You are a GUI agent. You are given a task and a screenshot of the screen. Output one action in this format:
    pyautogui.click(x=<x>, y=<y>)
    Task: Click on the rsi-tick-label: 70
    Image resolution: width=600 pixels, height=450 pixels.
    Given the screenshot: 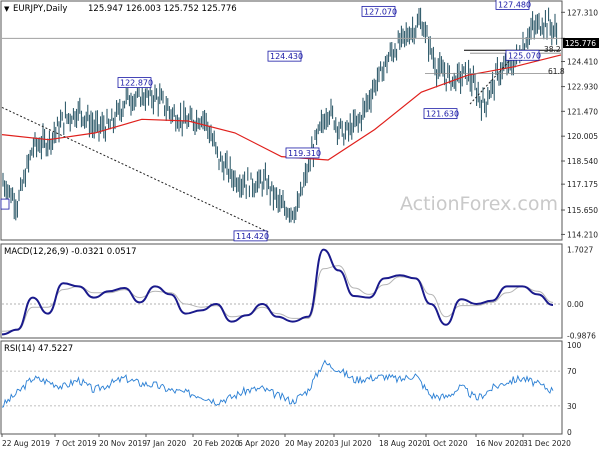 What is the action you would take?
    pyautogui.click(x=572, y=371)
    